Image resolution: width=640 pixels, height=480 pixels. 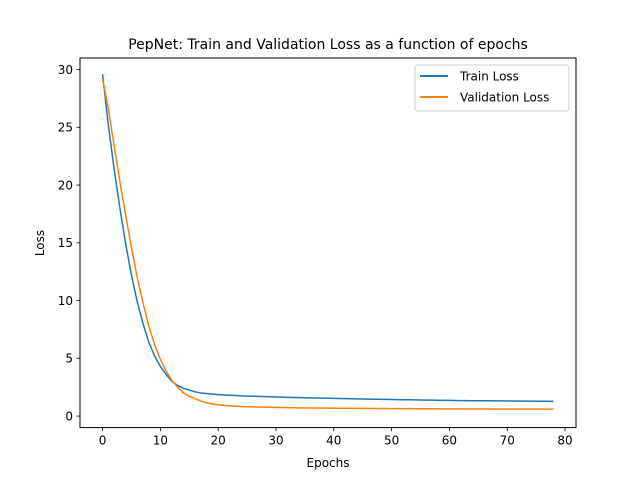 What do you see at coordinates (391, 441) in the screenshot?
I see `x-tick-label: 50` at bounding box center [391, 441].